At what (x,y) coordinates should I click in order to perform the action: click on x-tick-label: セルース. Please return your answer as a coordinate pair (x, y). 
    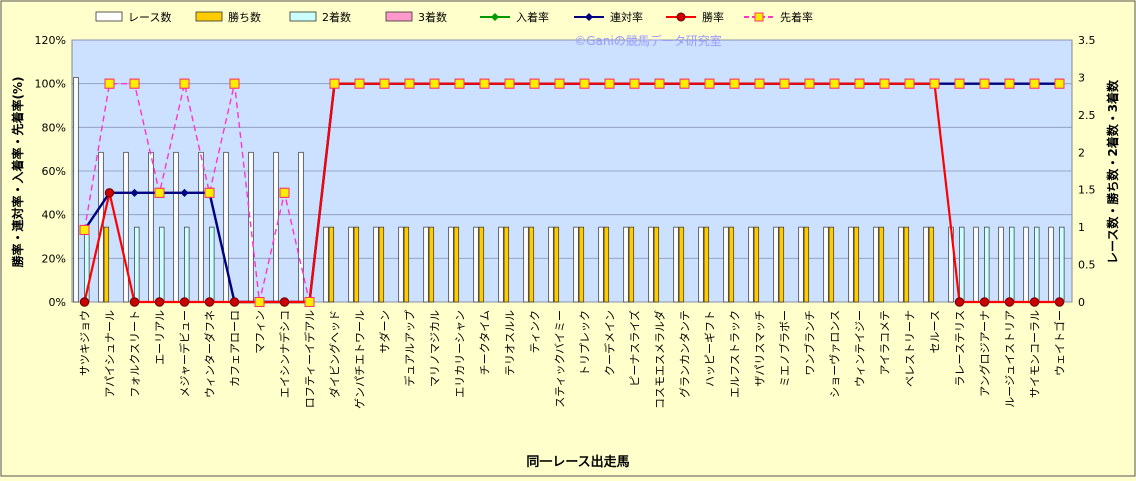
    Looking at the image, I should click on (935, 331).